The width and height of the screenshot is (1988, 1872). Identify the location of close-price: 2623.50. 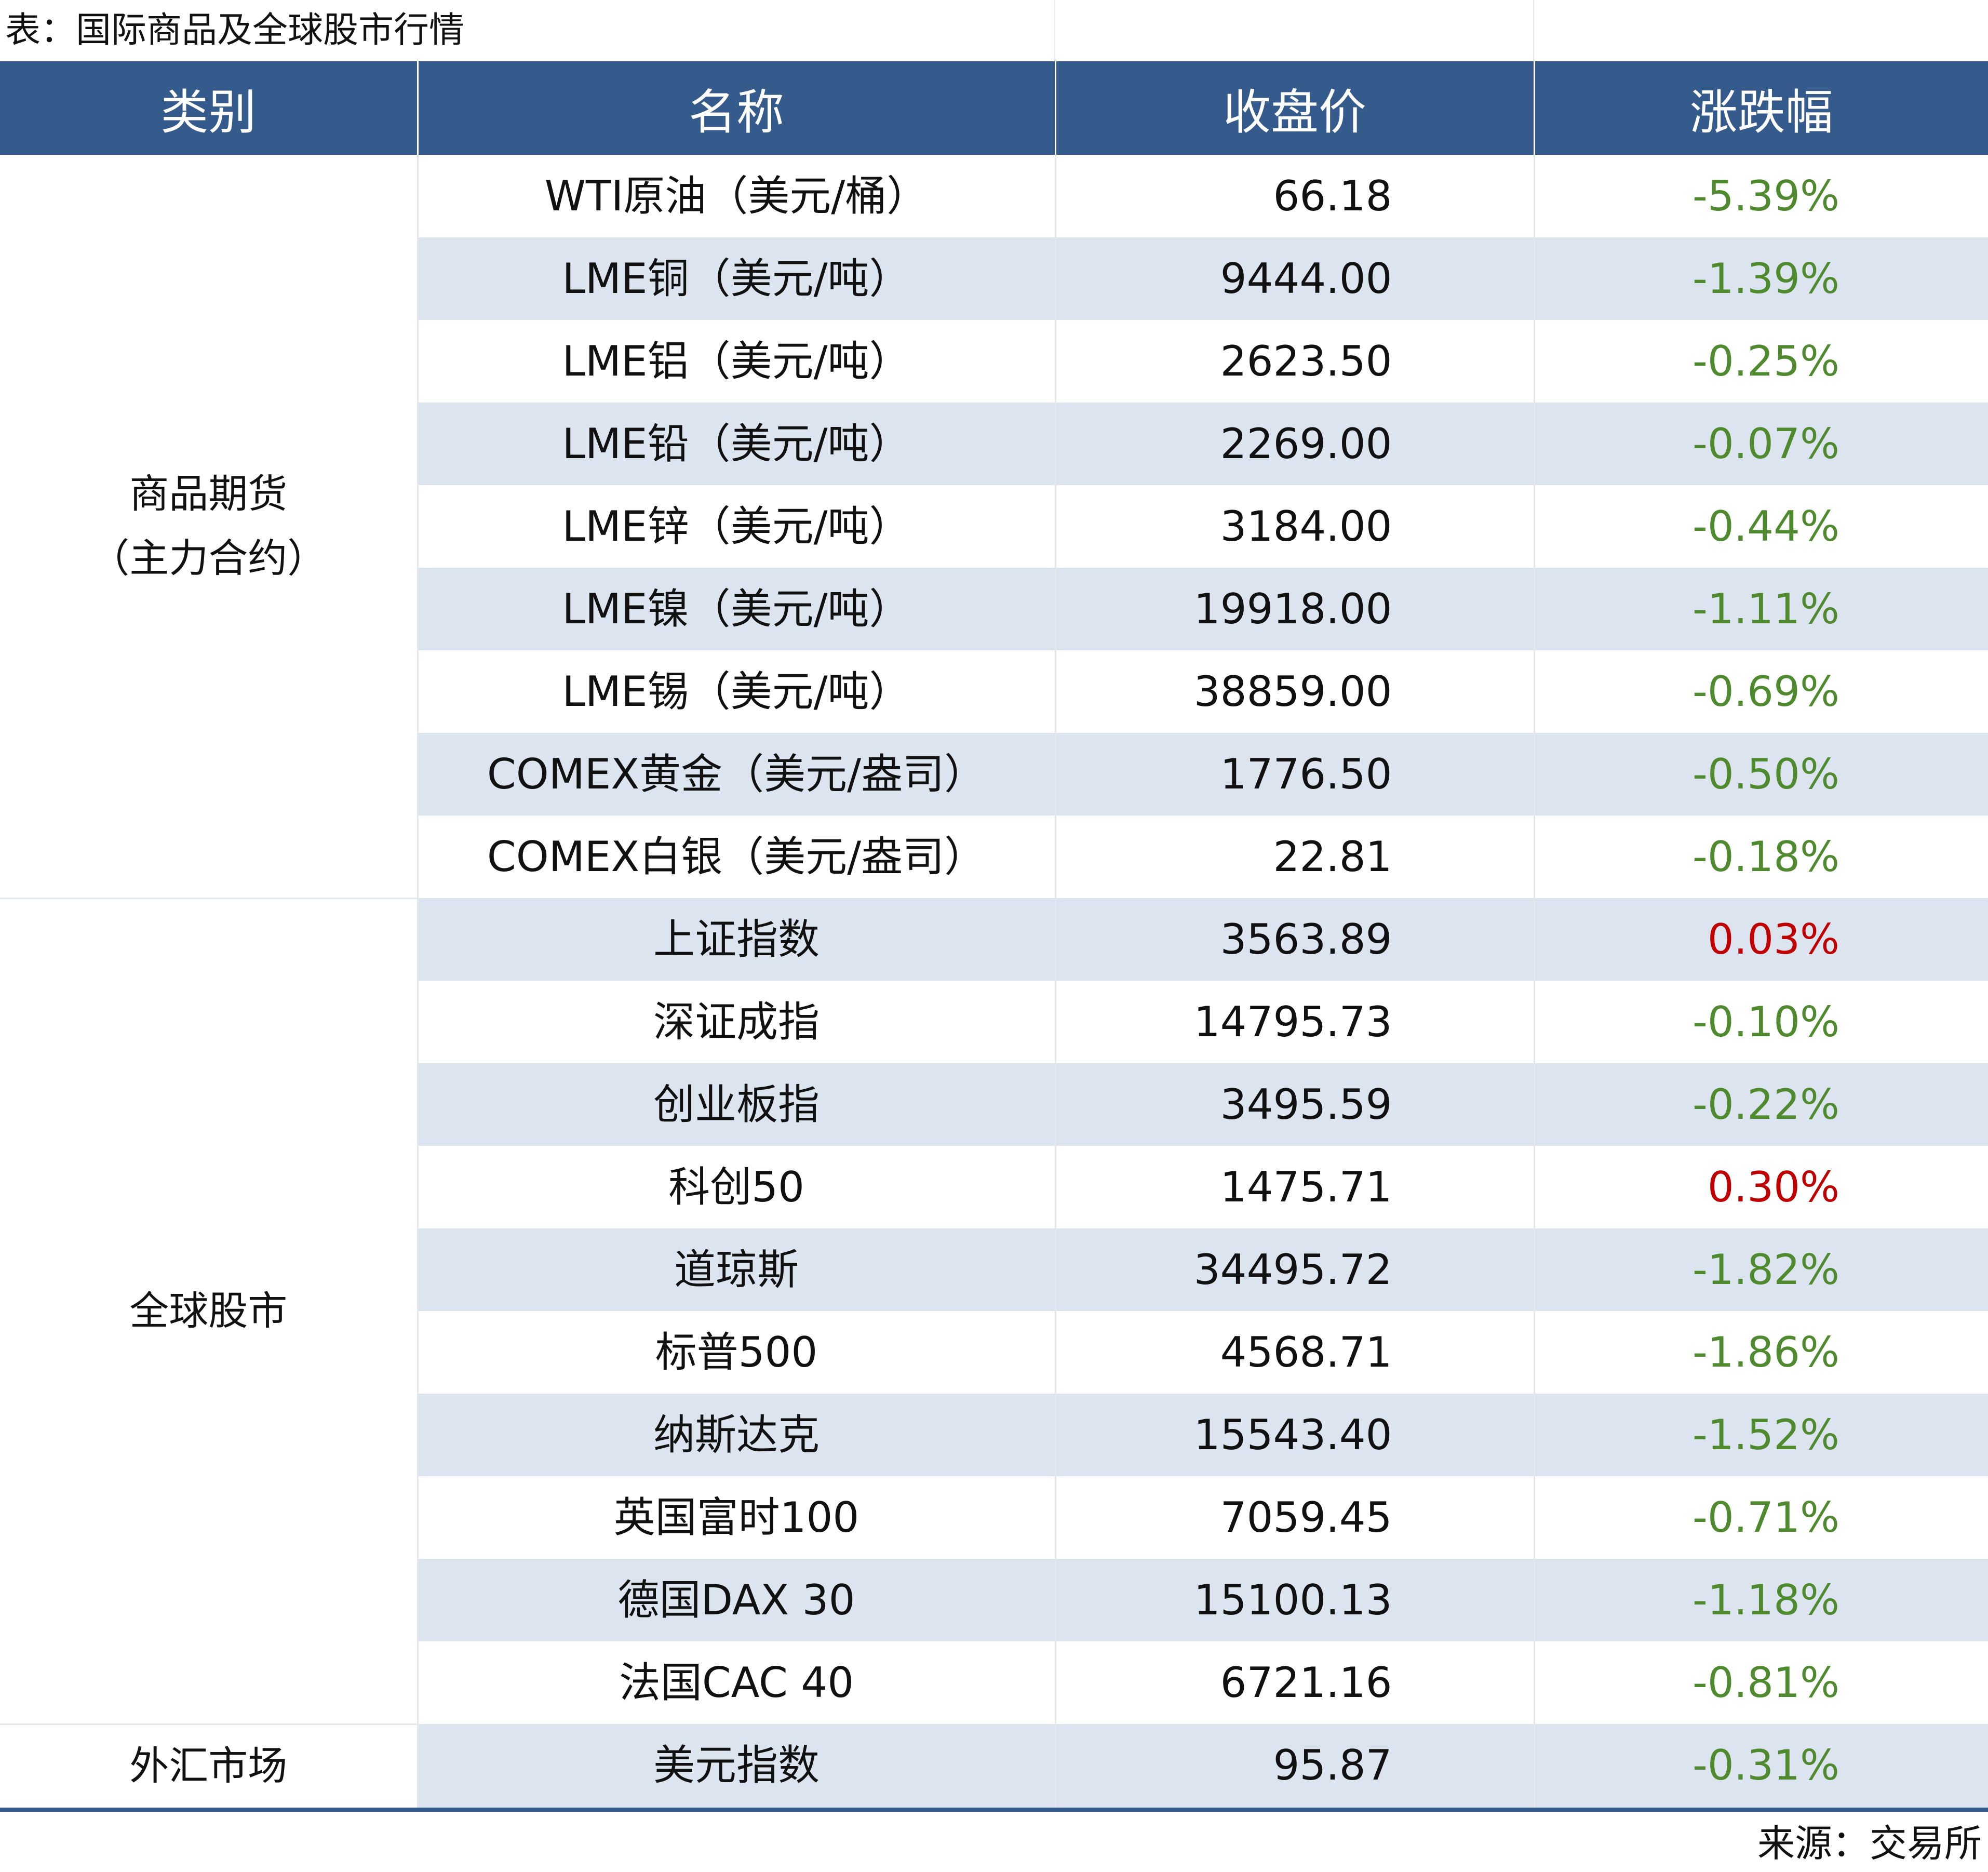
(1295, 362).